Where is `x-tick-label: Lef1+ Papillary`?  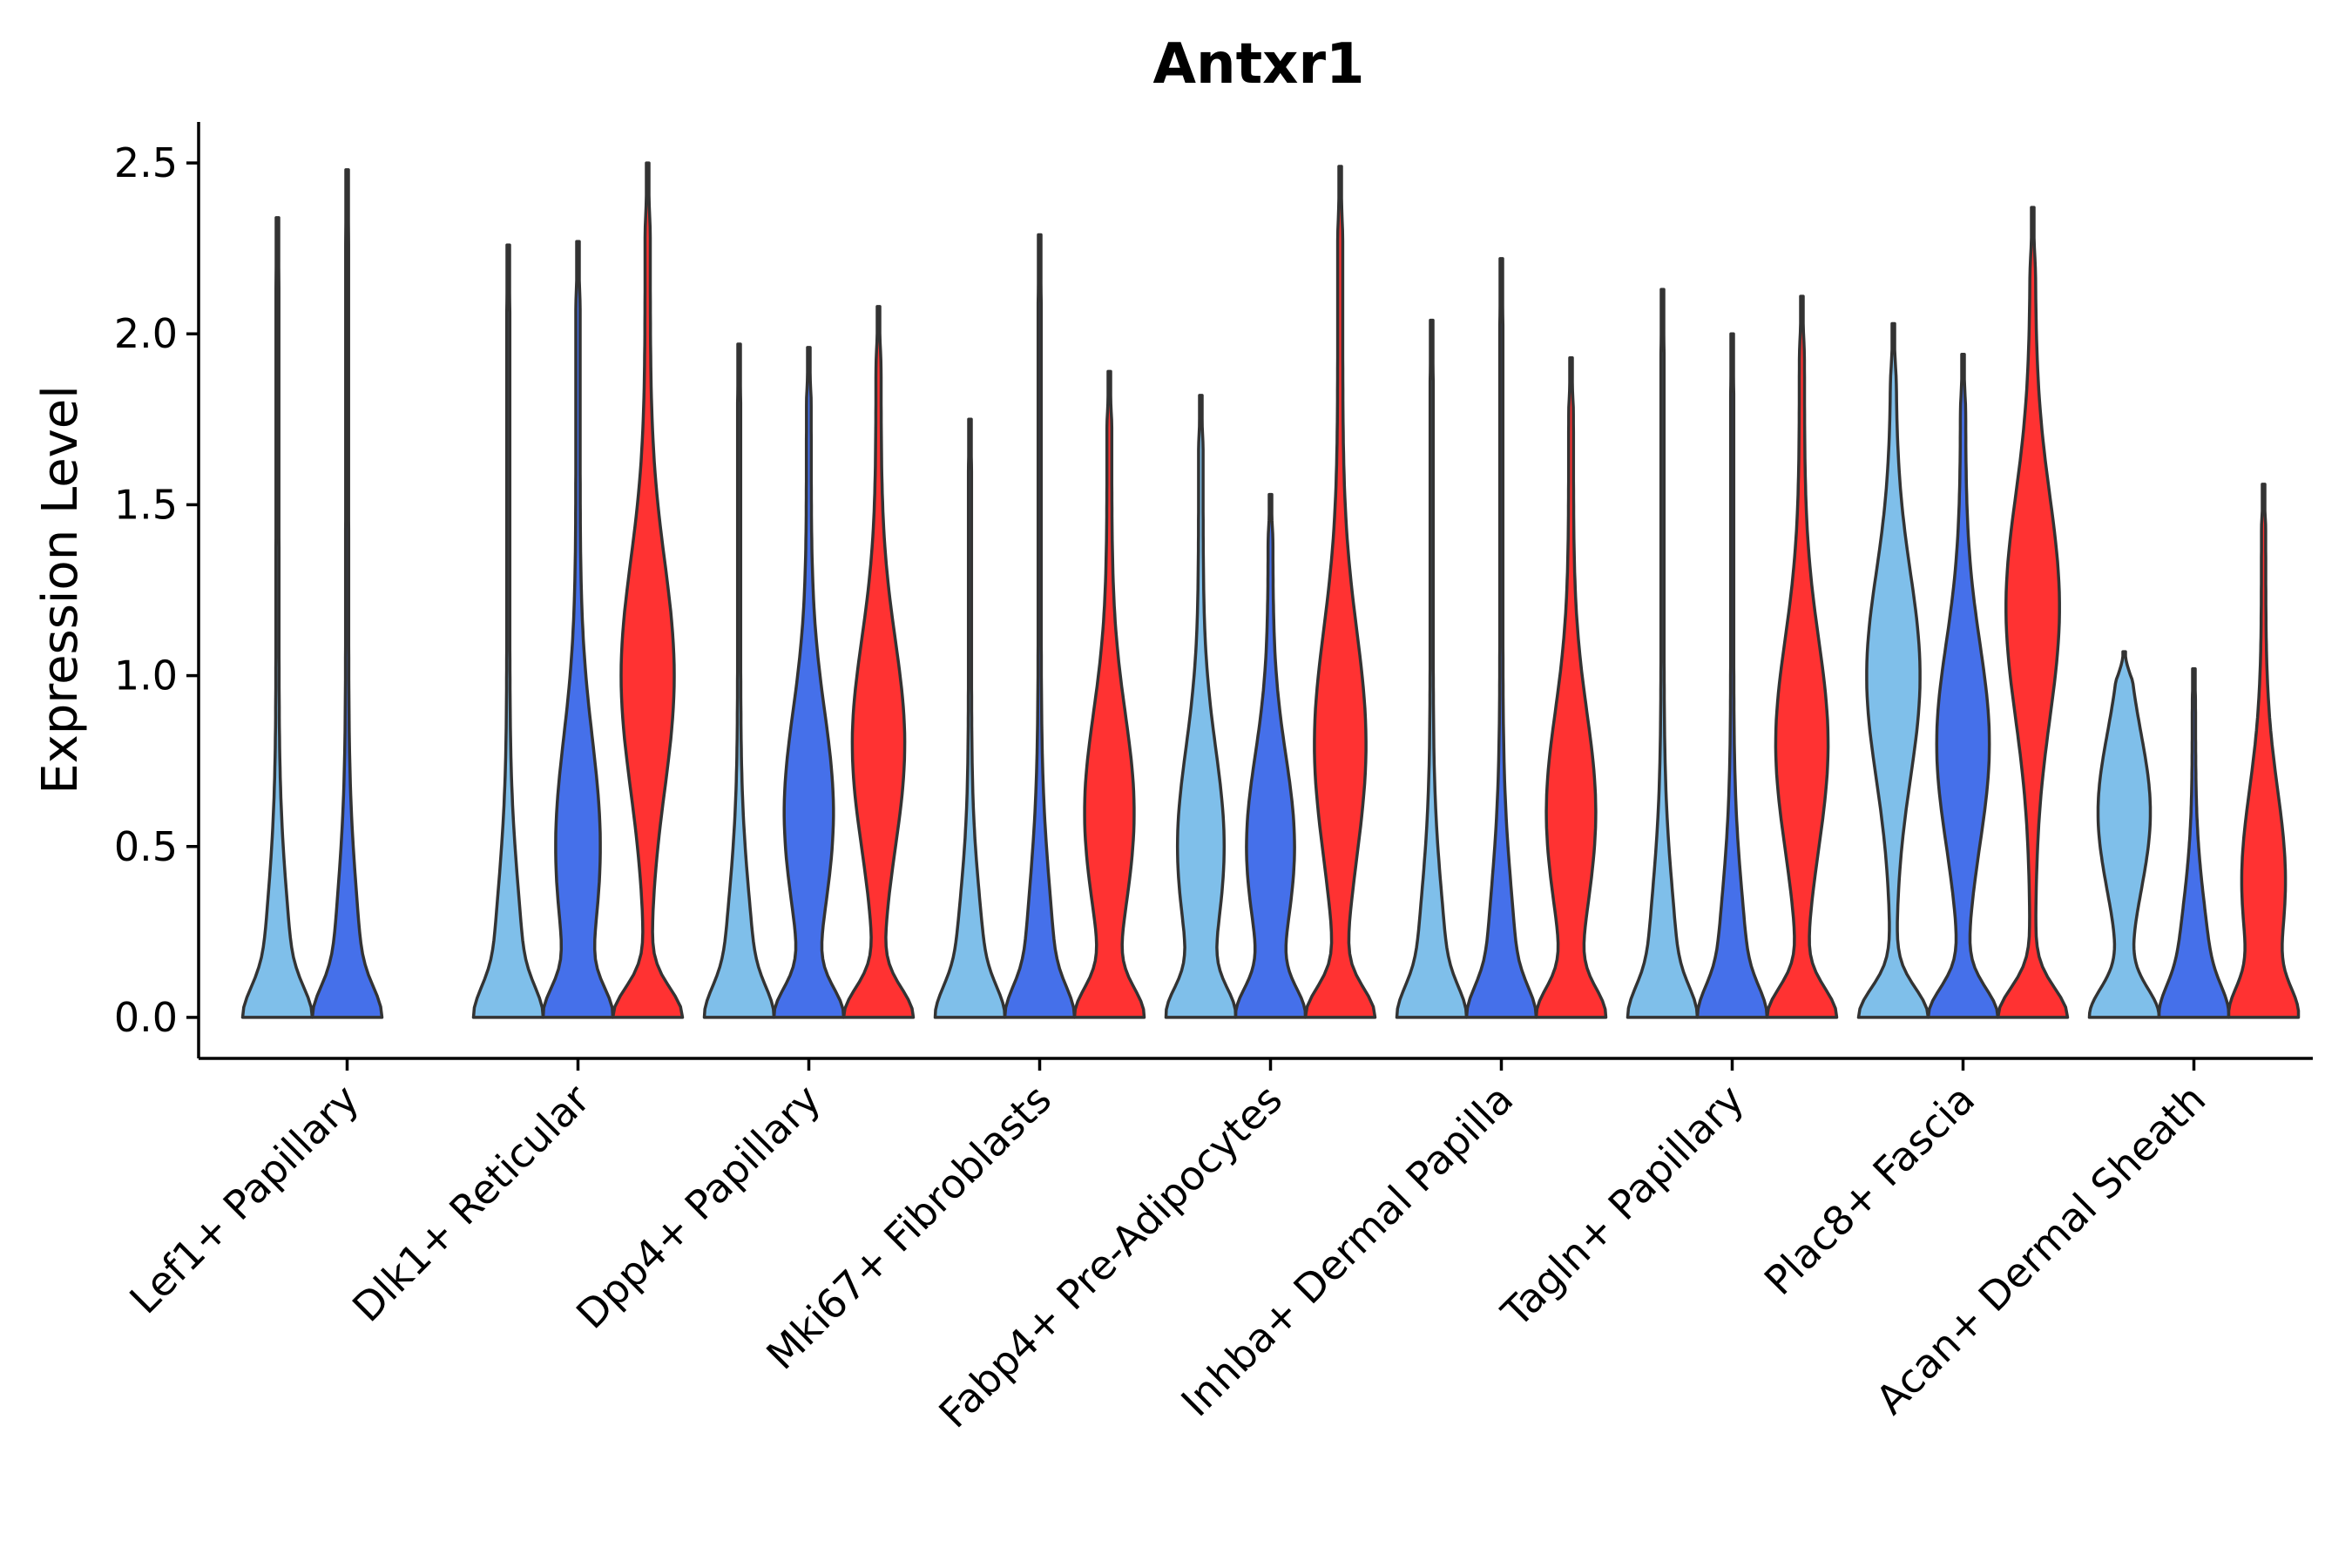 x-tick-label: Lef1+ Papillary is located at coordinates (244, 1199).